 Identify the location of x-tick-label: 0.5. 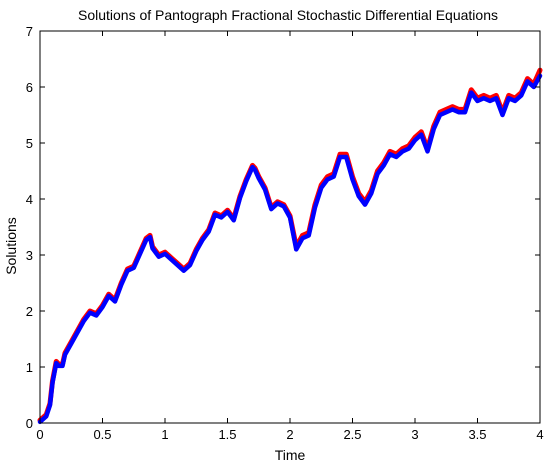
(102, 434).